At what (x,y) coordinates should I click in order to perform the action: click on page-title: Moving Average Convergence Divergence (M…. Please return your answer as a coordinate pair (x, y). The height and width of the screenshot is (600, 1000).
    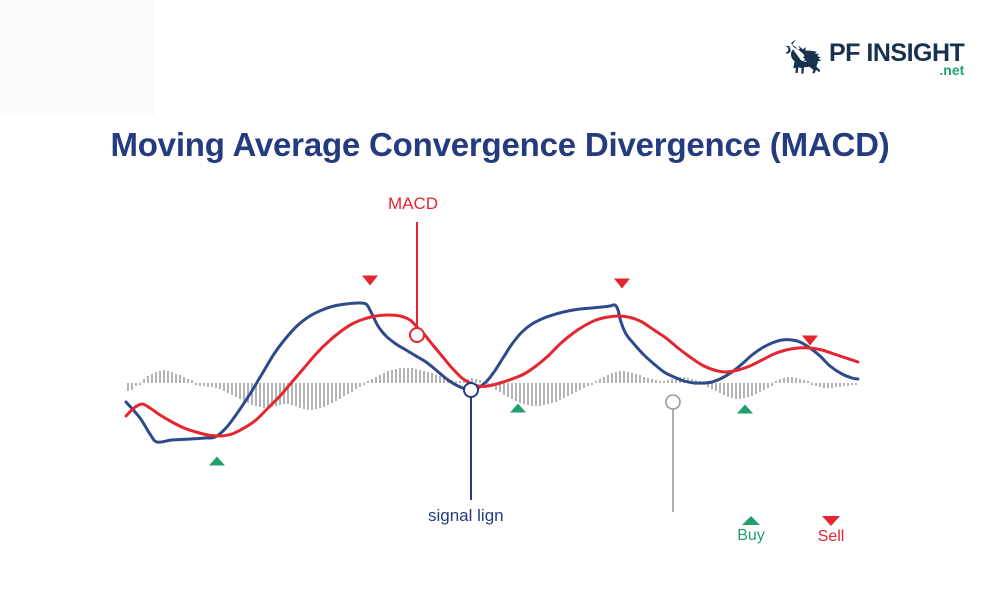
    Looking at the image, I should click on (500, 144).